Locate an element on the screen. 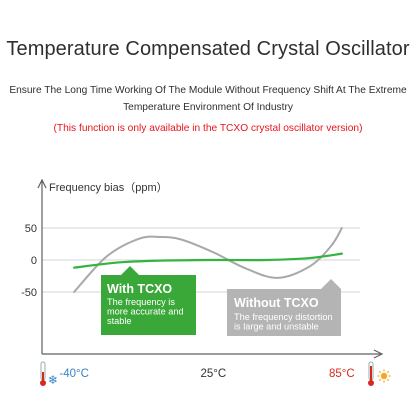 The width and height of the screenshot is (416, 416). series-line-without-tcxo is located at coordinates (208, 260).